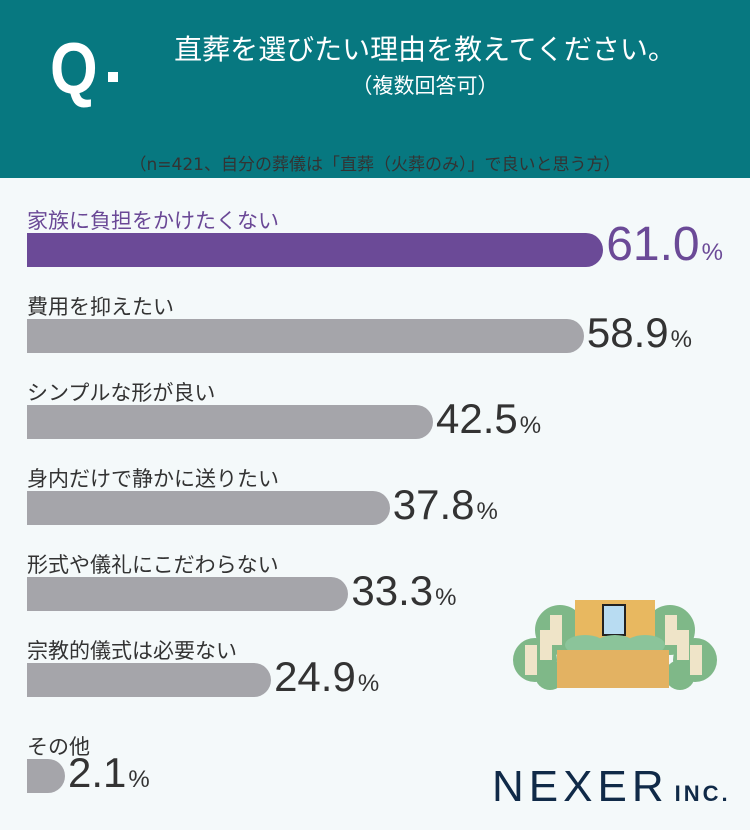 This screenshot has width=750, height=830. I want to click on bar-row: シンプルな形が良い 42.5%, so click(284, 409).